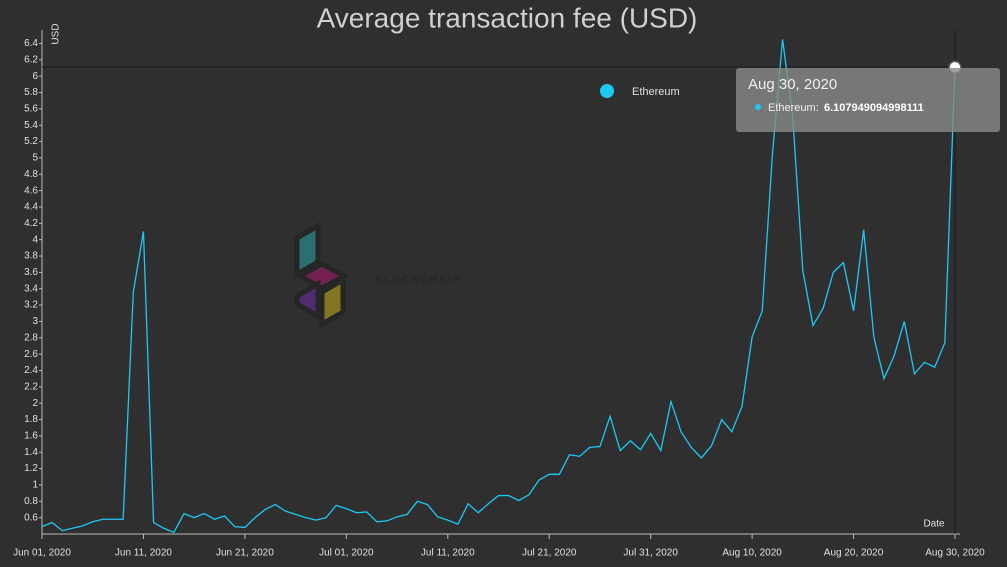 The height and width of the screenshot is (567, 1007). What do you see at coordinates (56, 33) in the screenshot?
I see `y-axis-label: USD` at bounding box center [56, 33].